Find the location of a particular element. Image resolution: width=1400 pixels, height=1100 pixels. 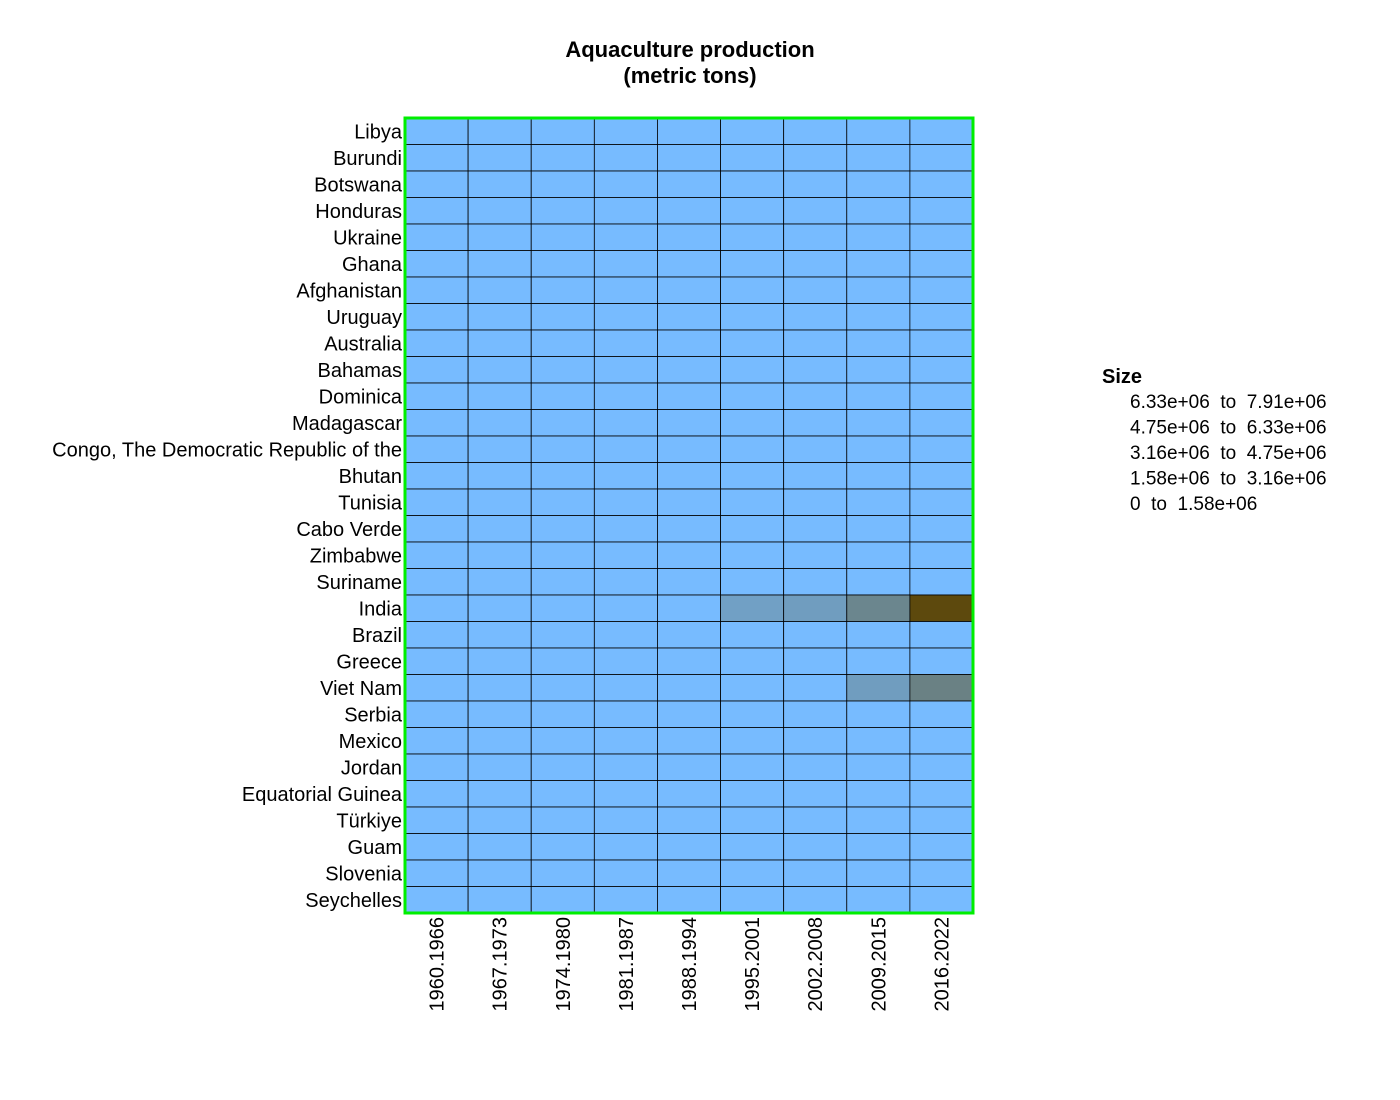

row-label: Ukraine is located at coordinates (367, 238).